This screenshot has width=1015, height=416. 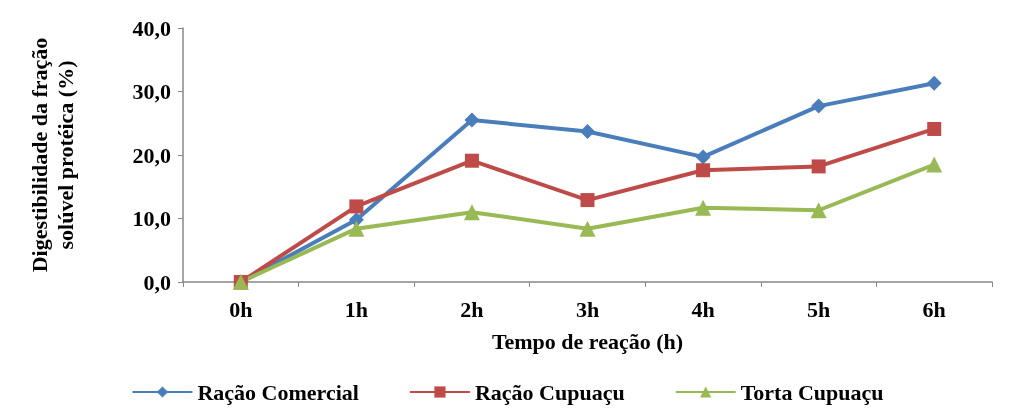 What do you see at coordinates (157, 282) in the screenshot?
I see `y-tick-label: 0,0` at bounding box center [157, 282].